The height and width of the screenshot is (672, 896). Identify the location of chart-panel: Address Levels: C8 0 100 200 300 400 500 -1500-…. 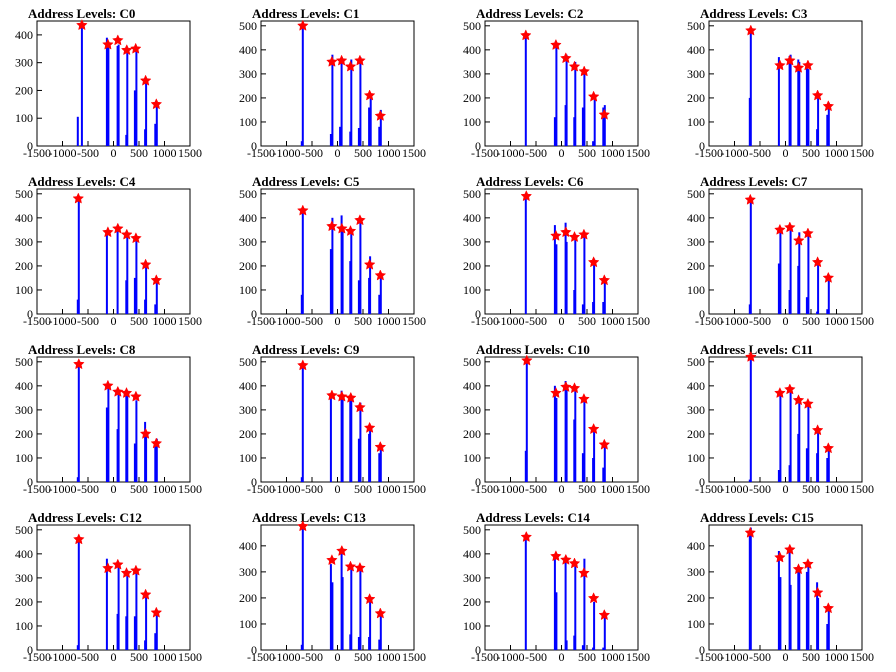
(112, 420).